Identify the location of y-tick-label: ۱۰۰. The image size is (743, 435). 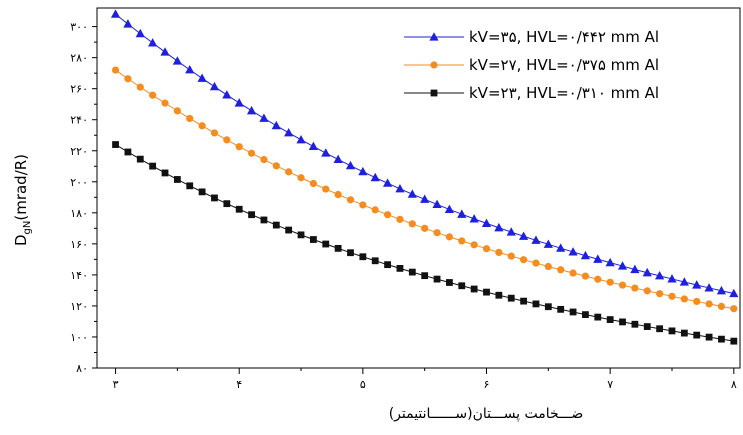
(79, 337).